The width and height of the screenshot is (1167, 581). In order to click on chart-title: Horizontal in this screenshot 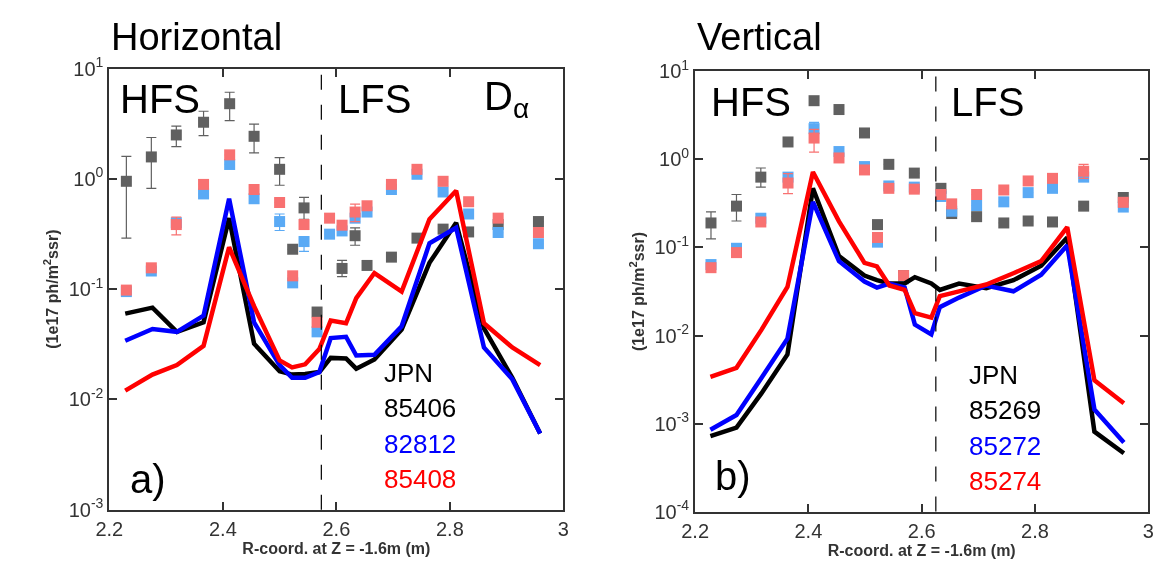, I will do `click(197, 37)`.